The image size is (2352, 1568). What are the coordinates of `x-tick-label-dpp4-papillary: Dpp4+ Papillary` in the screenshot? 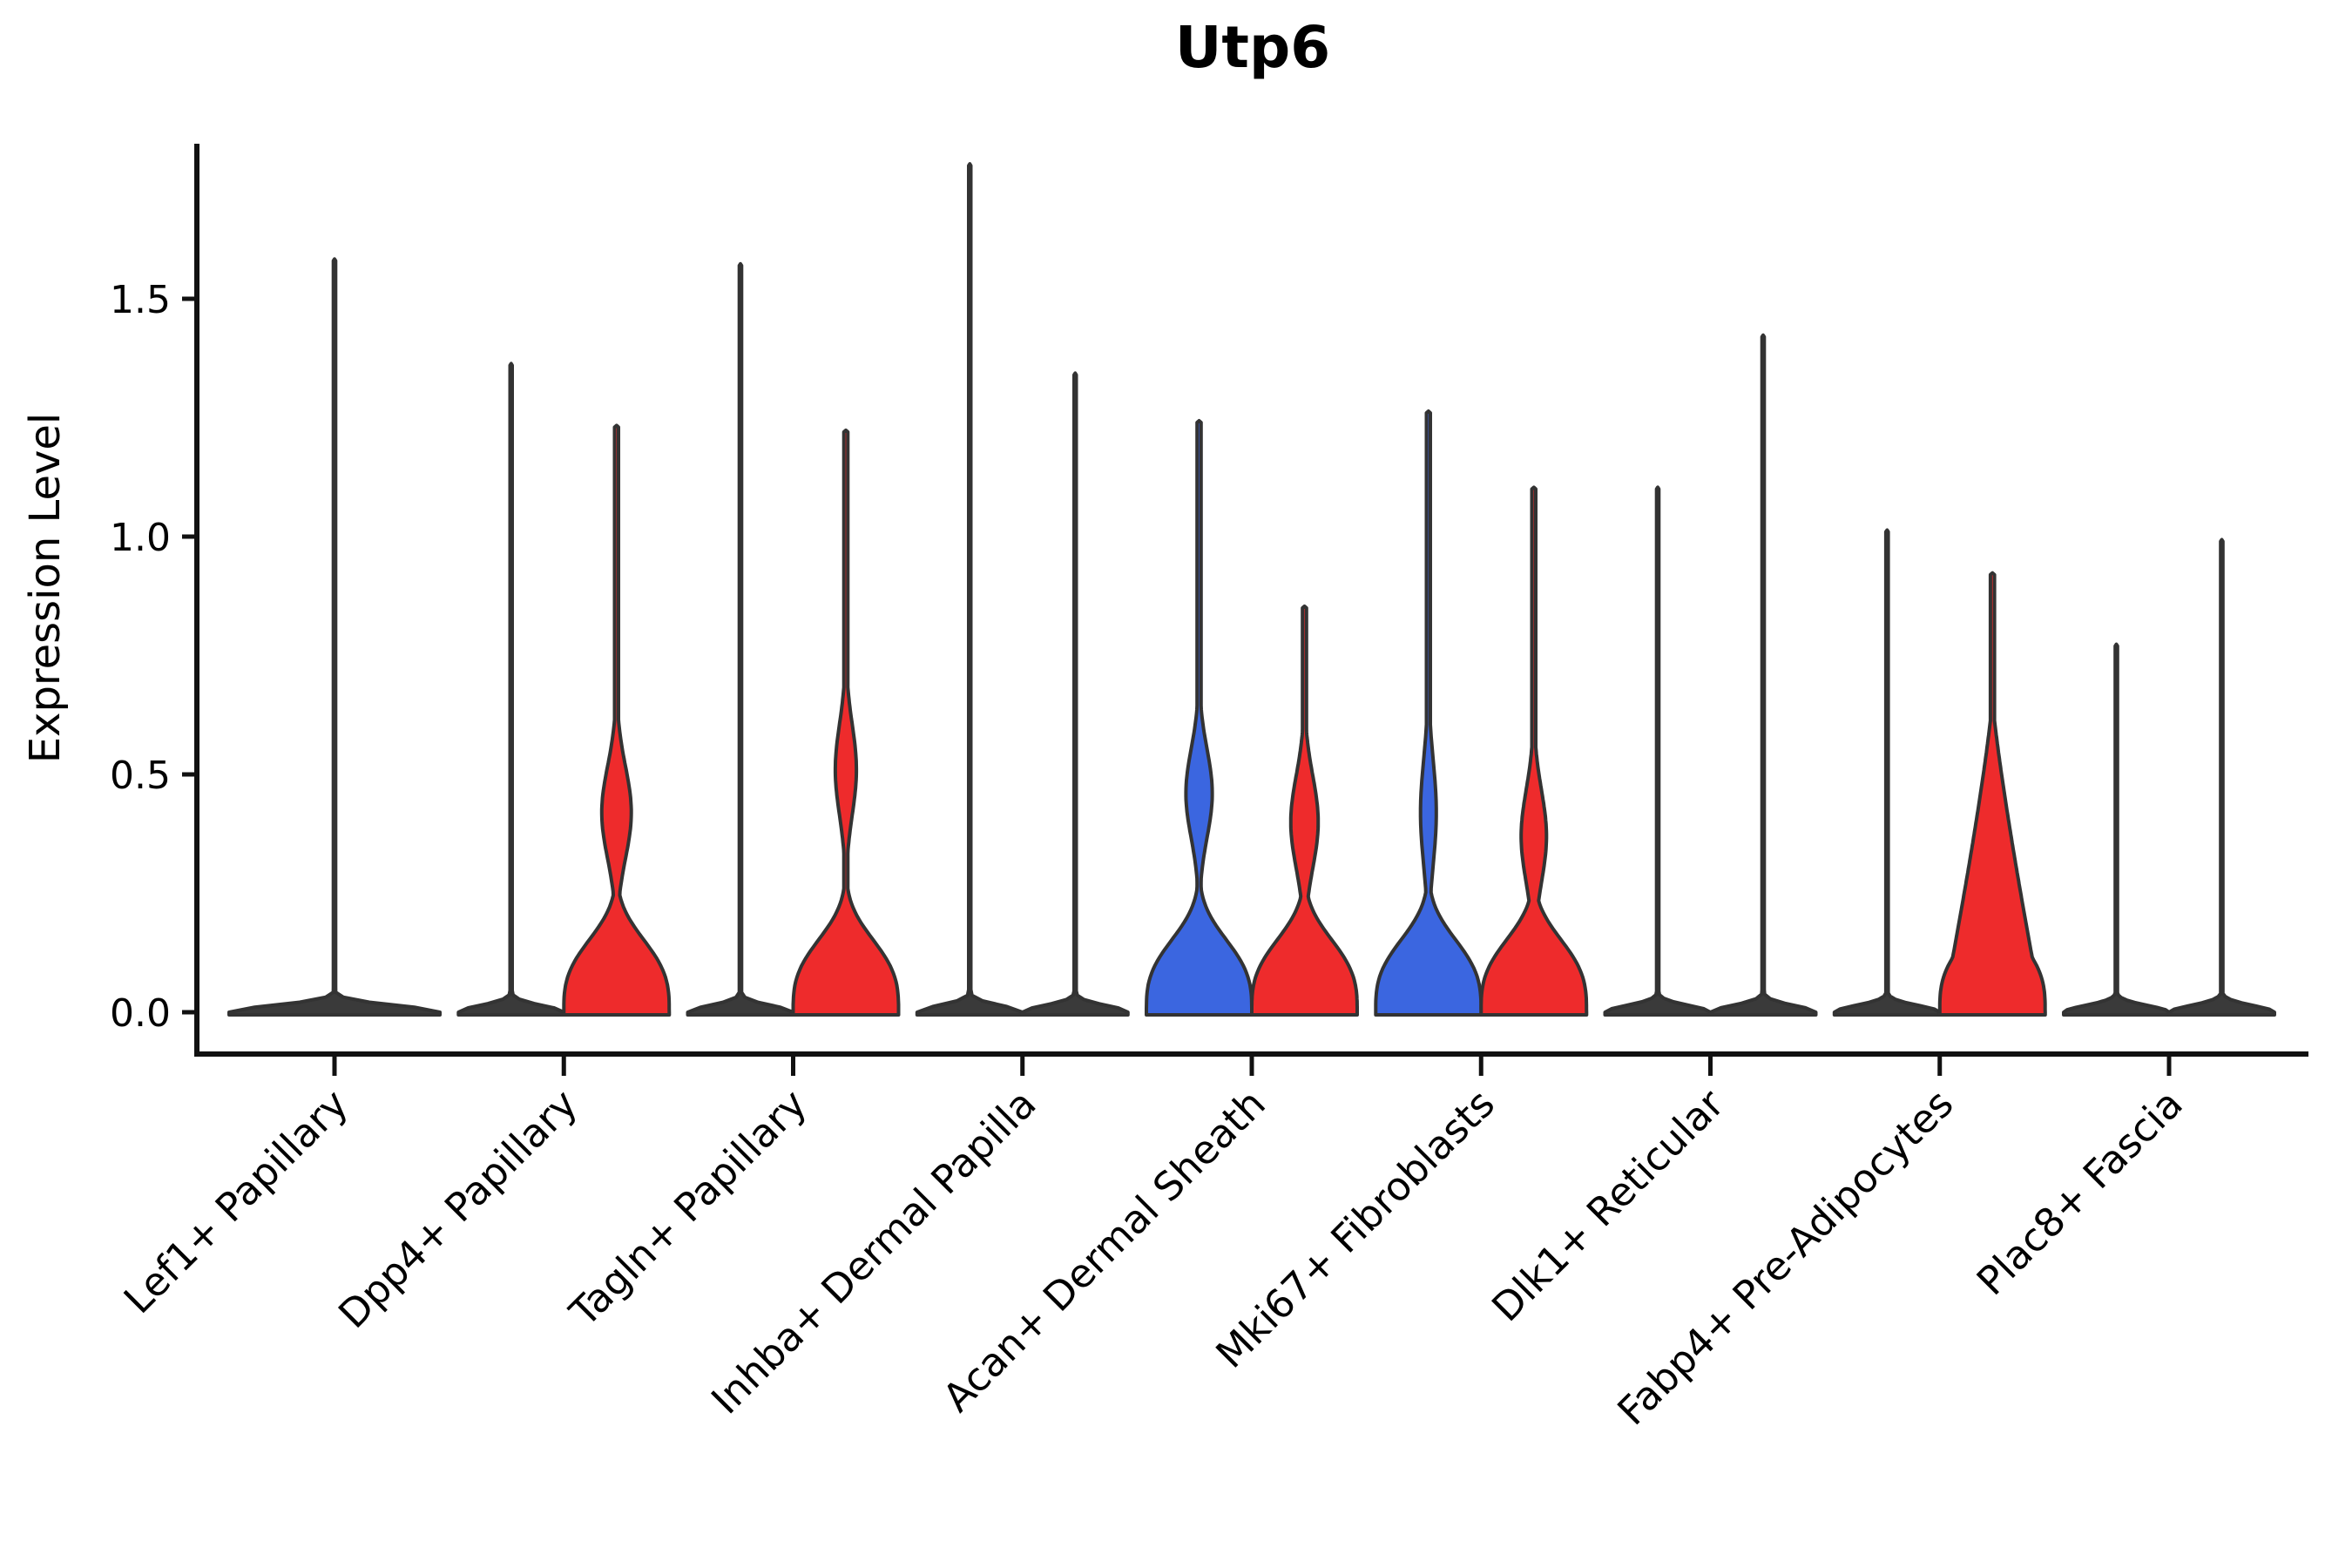 It's located at (457, 1208).